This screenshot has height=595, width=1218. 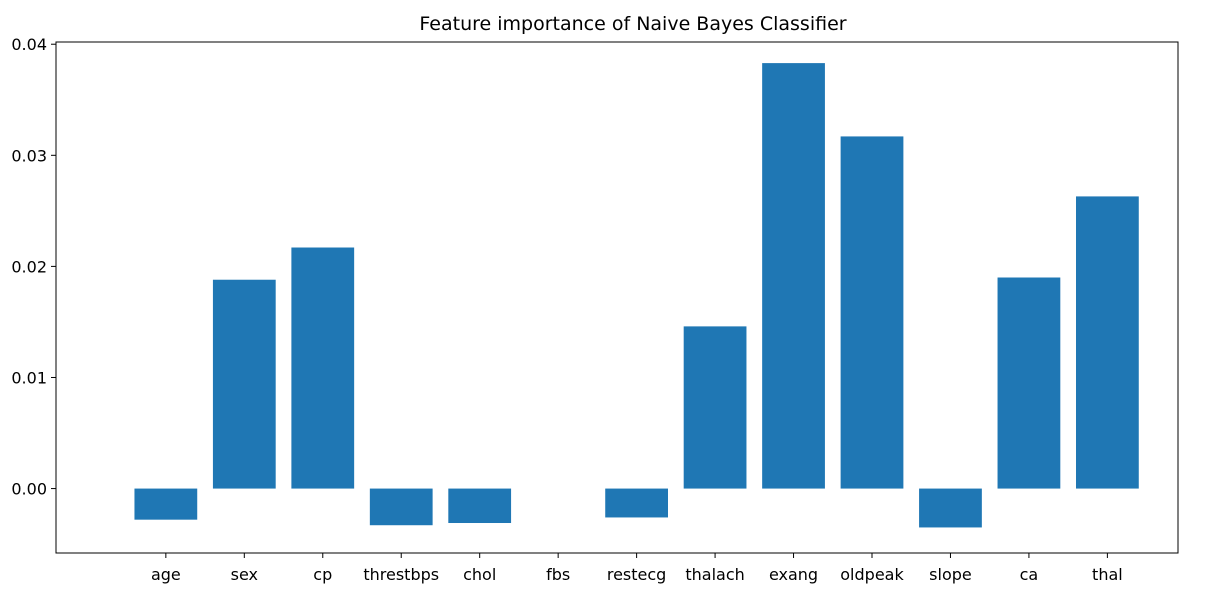 What do you see at coordinates (29, 377) in the screenshot?
I see `y-tick-label: 0.01` at bounding box center [29, 377].